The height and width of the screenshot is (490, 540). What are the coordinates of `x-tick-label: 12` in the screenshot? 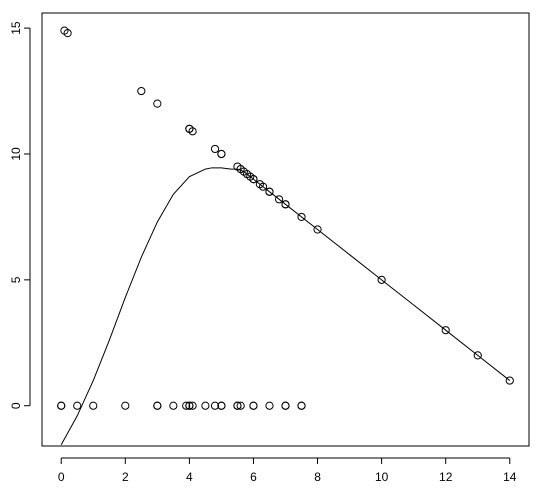 It's located at (446, 477).